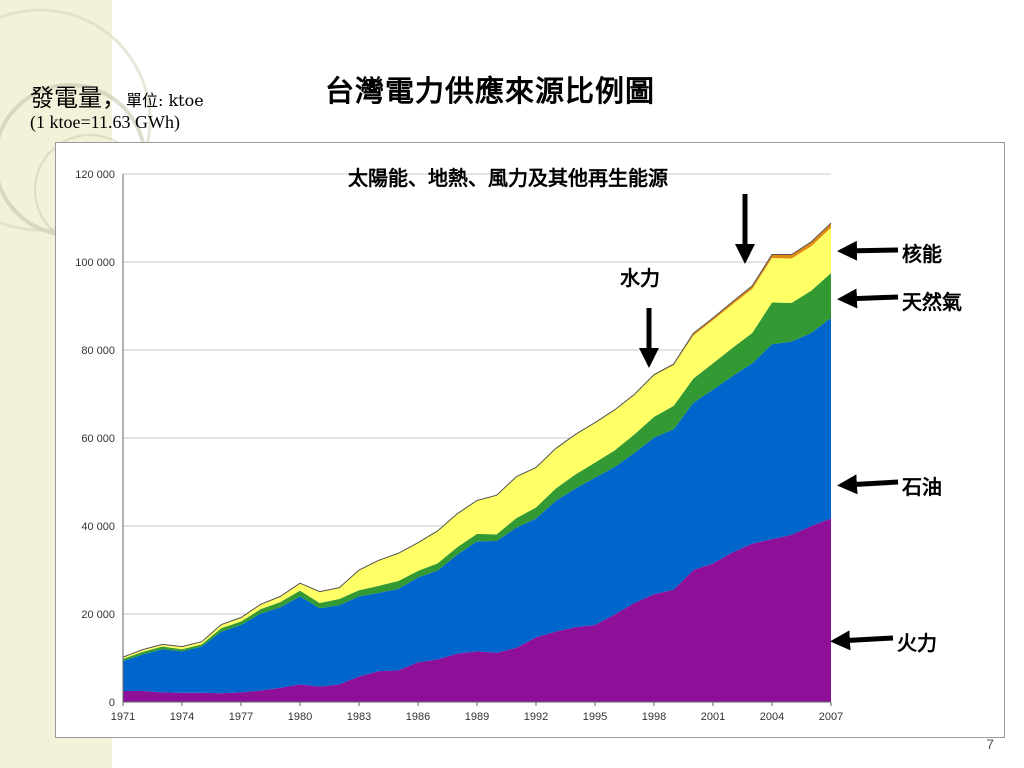  Describe the element at coordinates (241, 717) in the screenshot. I see `x-tick-label: 1977` at that location.